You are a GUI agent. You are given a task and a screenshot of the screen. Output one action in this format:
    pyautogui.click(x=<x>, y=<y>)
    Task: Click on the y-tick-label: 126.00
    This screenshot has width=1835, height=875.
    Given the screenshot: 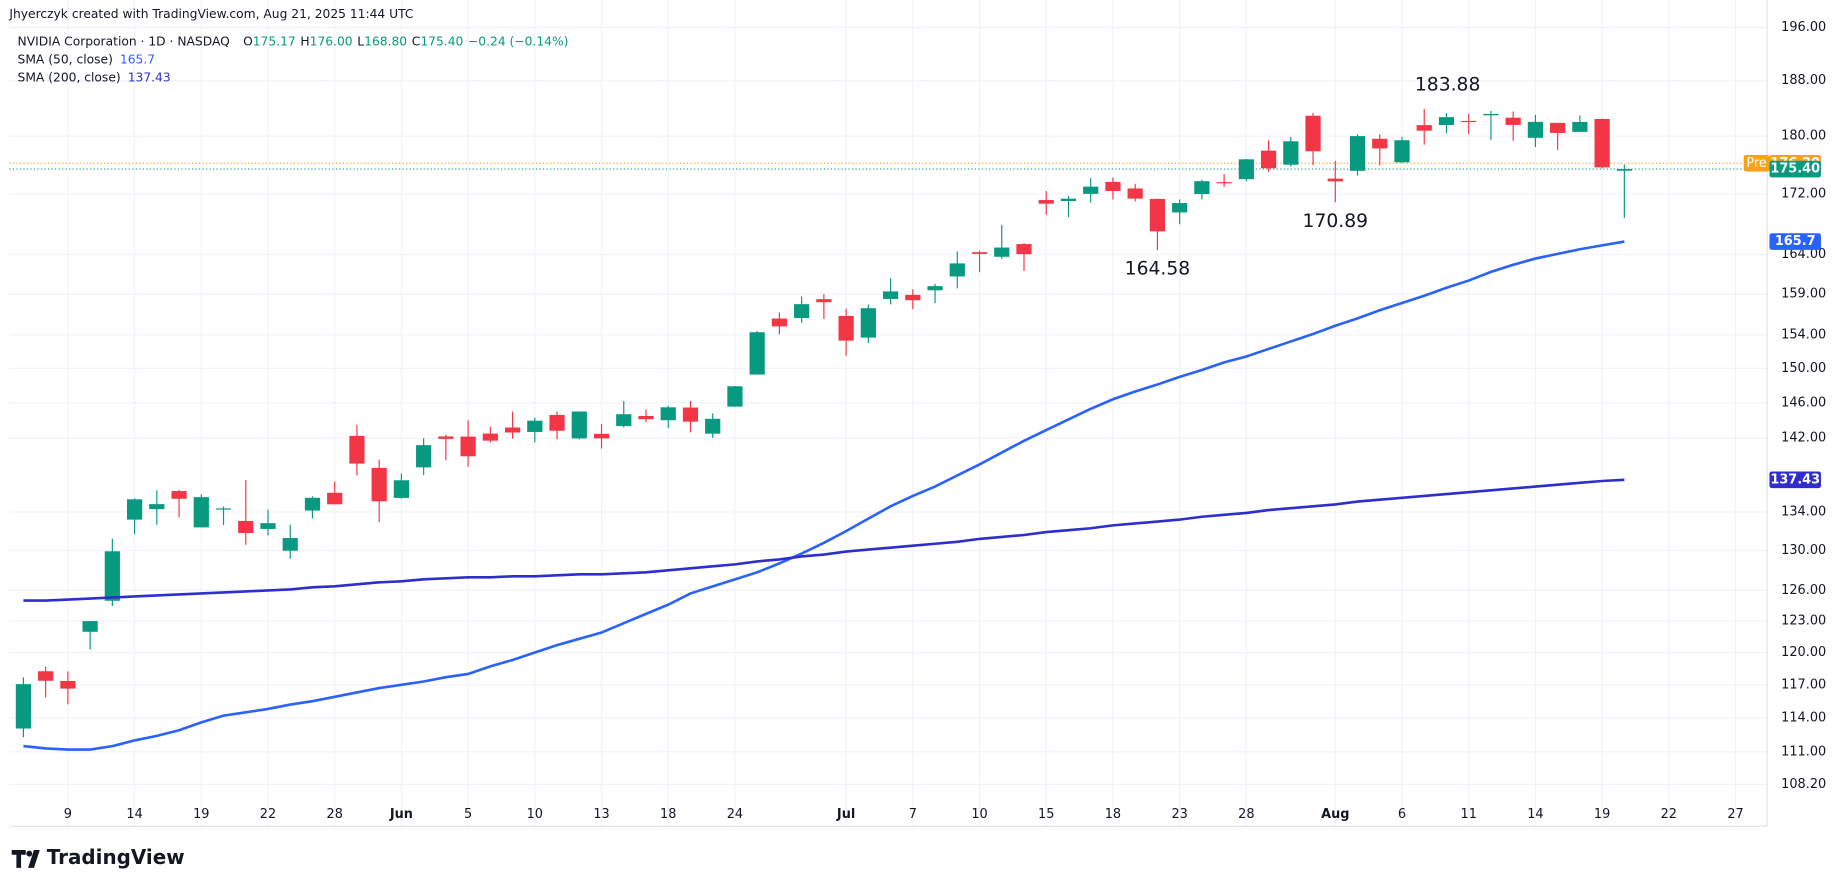 What is the action you would take?
    pyautogui.click(x=1803, y=590)
    